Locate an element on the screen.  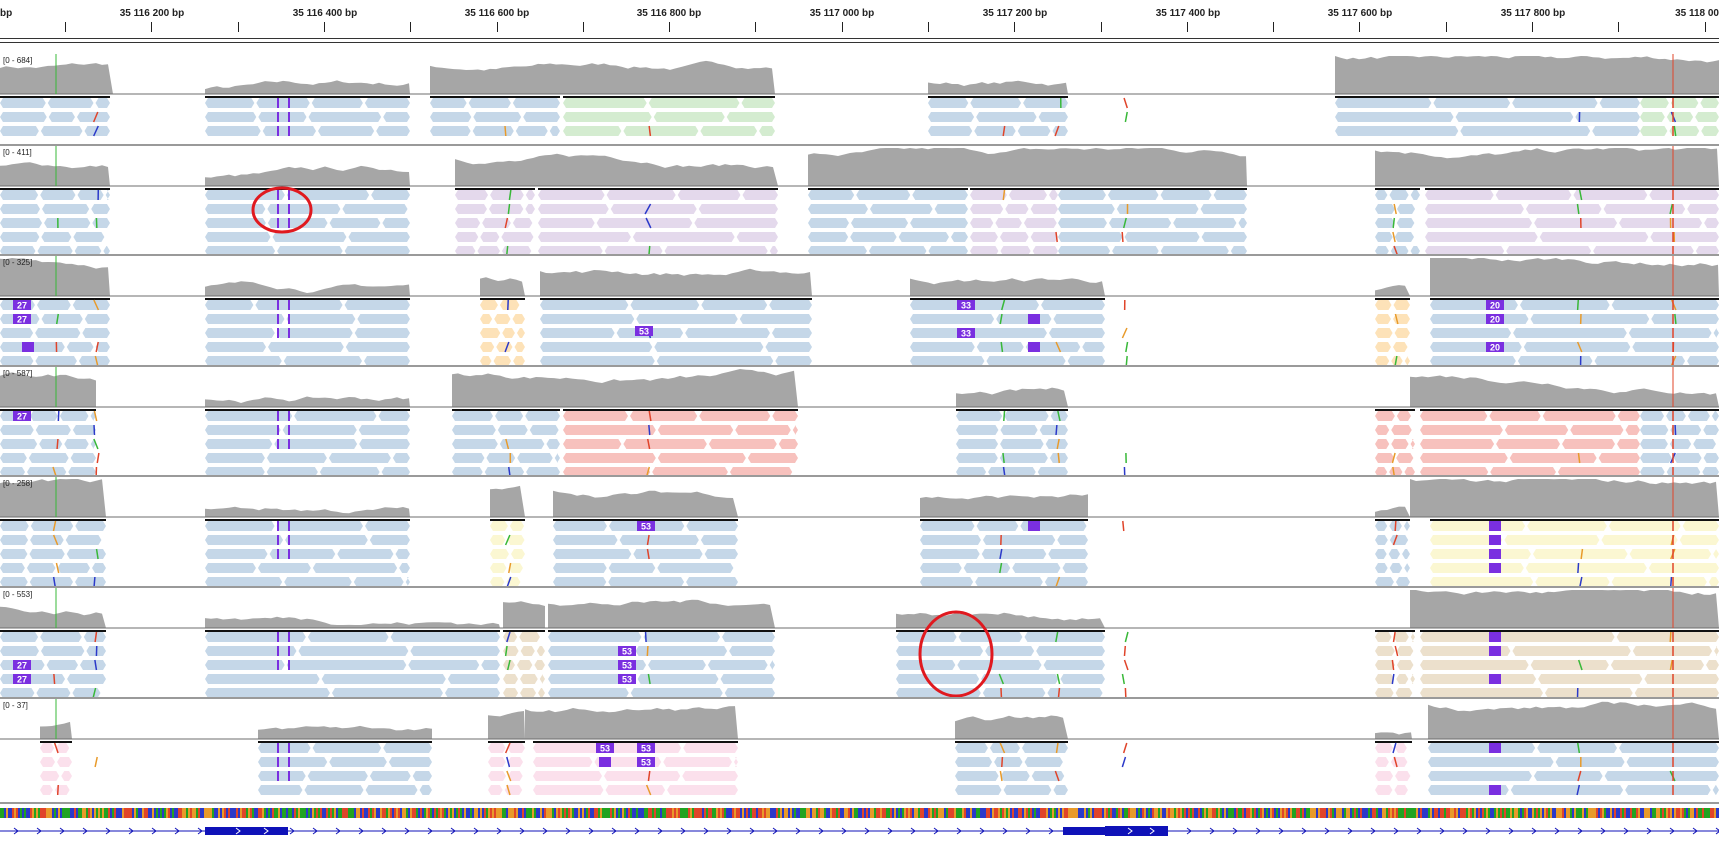
alignment-track: [0 - 37] 53 53 53 is located at coordinates (859, 751).